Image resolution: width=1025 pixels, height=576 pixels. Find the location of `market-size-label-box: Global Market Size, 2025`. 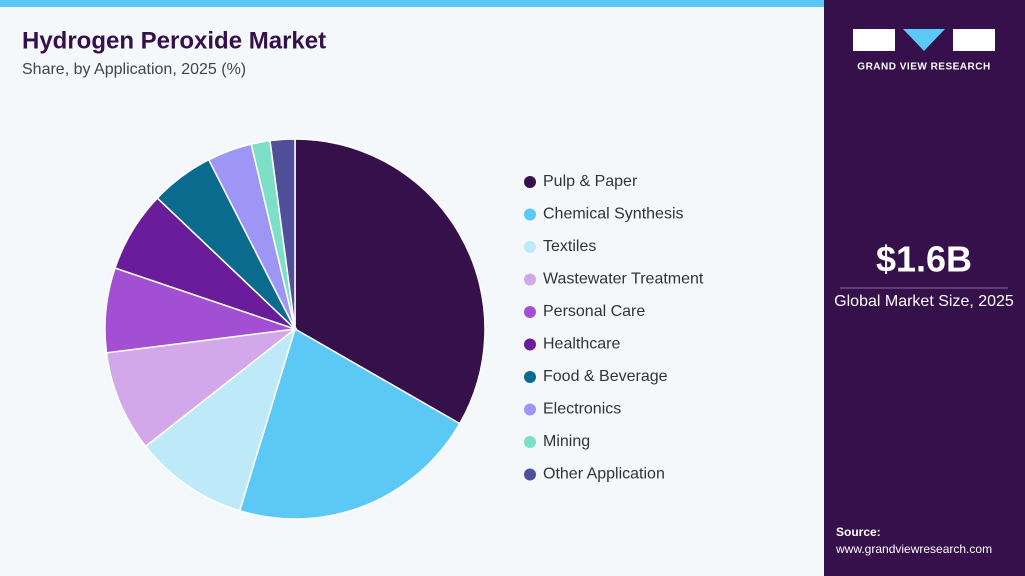

market-size-label-box: Global Market Size, 2025 is located at coordinates (924, 301).